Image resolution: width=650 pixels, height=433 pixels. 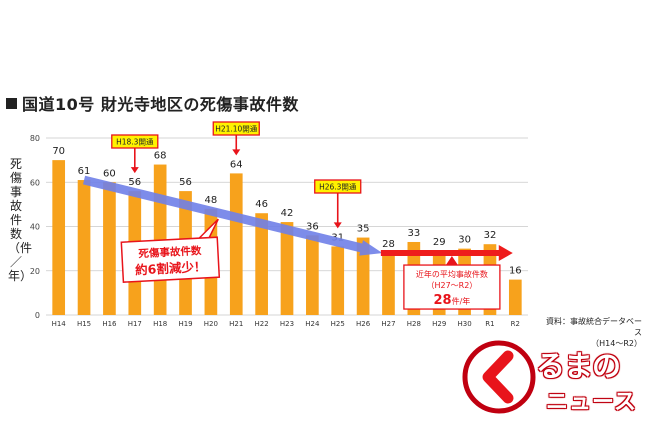 I want to click on source-note: 資料：事故統合データベース （H14～R2）, so click(x=594, y=332).